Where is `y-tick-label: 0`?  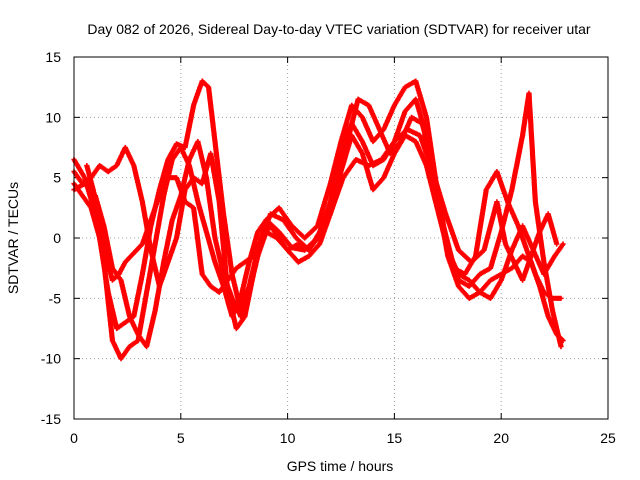
y-tick-label: 0 is located at coordinates (57, 238).